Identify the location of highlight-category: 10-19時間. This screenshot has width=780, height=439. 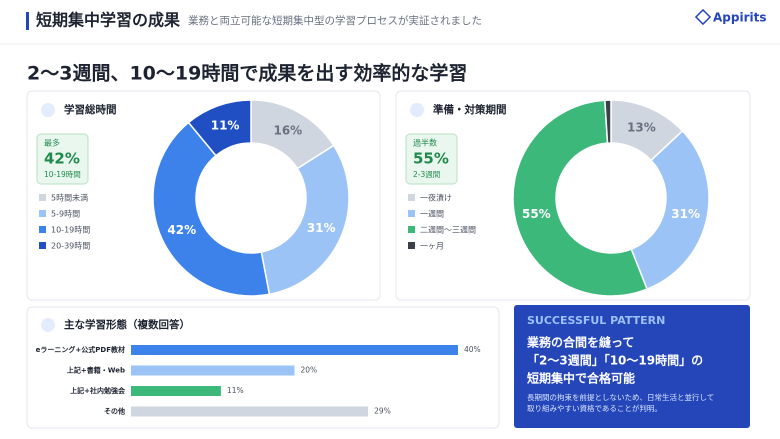
(62, 174).